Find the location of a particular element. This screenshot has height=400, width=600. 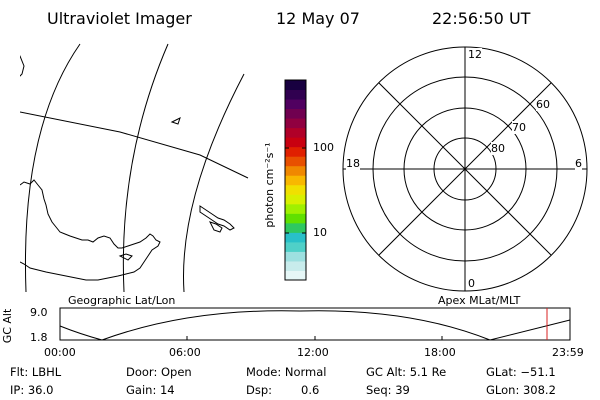

seq-status: Seq: 39 is located at coordinates (388, 390).